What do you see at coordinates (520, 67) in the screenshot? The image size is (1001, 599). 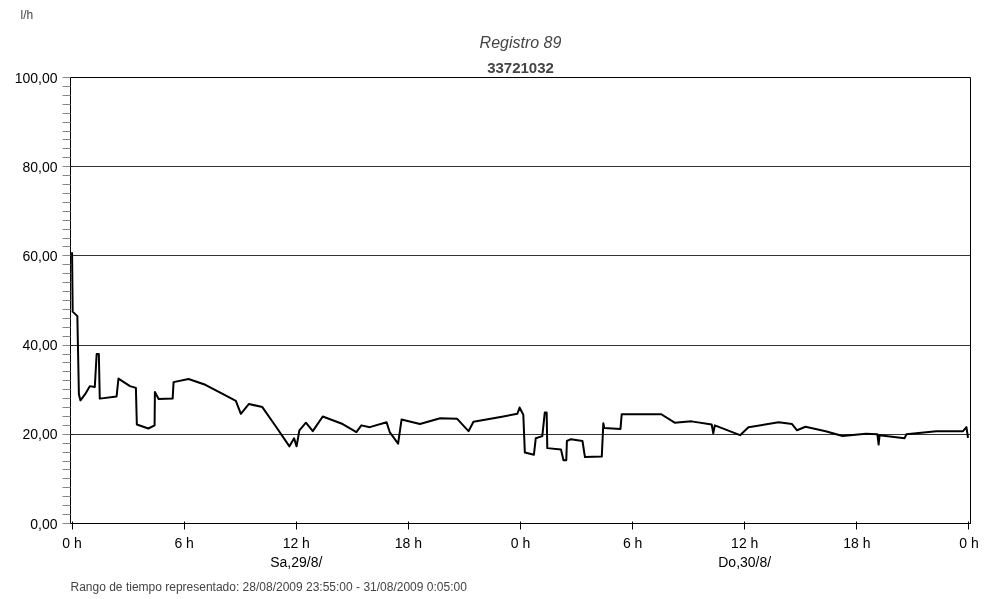 I see `chart-subtitle: 33721032` at bounding box center [520, 67].